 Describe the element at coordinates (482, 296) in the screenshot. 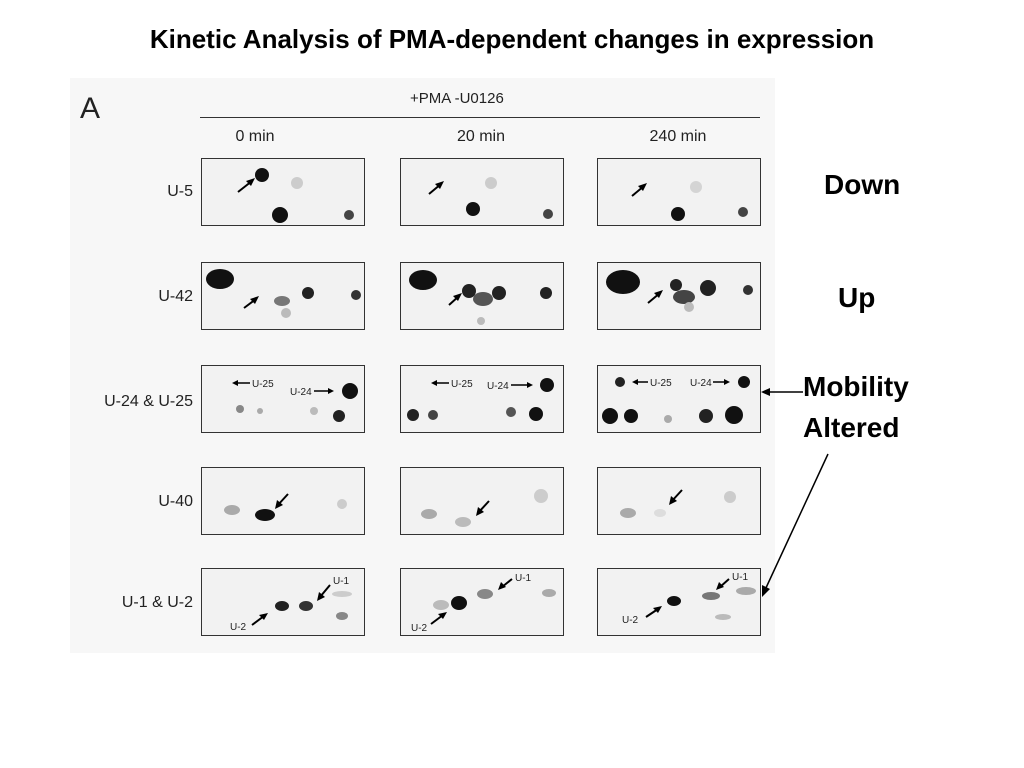

I see `blot-u42-20min` at that location.